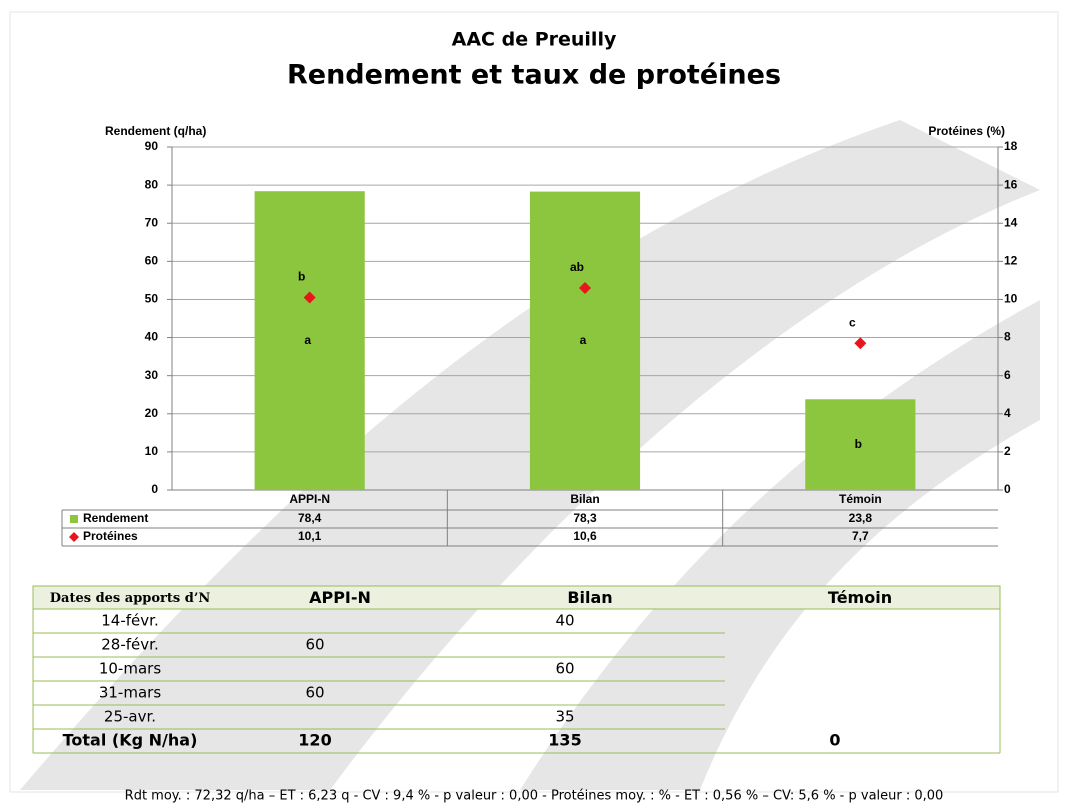 The width and height of the screenshot is (1068, 806). Describe the element at coordinates (152, 413) in the screenshot. I see `y-tick-label: 20` at that location.